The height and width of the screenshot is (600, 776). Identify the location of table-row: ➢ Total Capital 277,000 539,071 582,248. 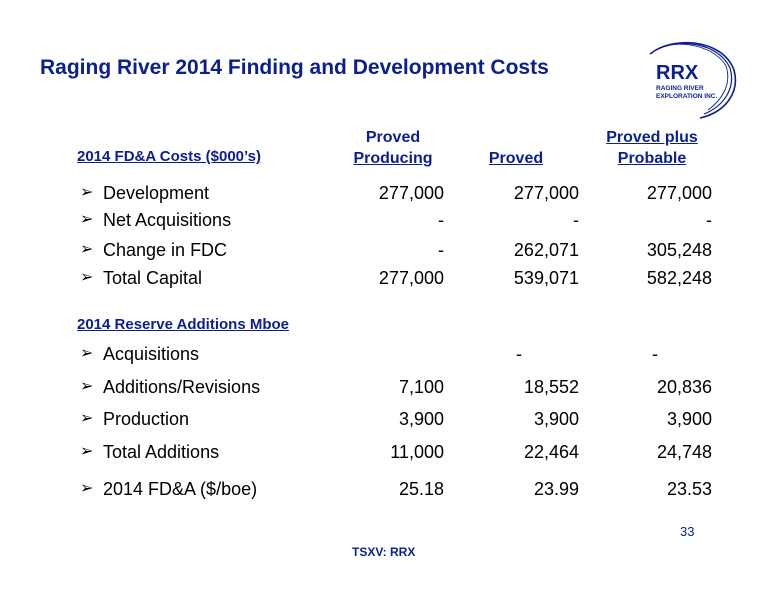
(388, 278).